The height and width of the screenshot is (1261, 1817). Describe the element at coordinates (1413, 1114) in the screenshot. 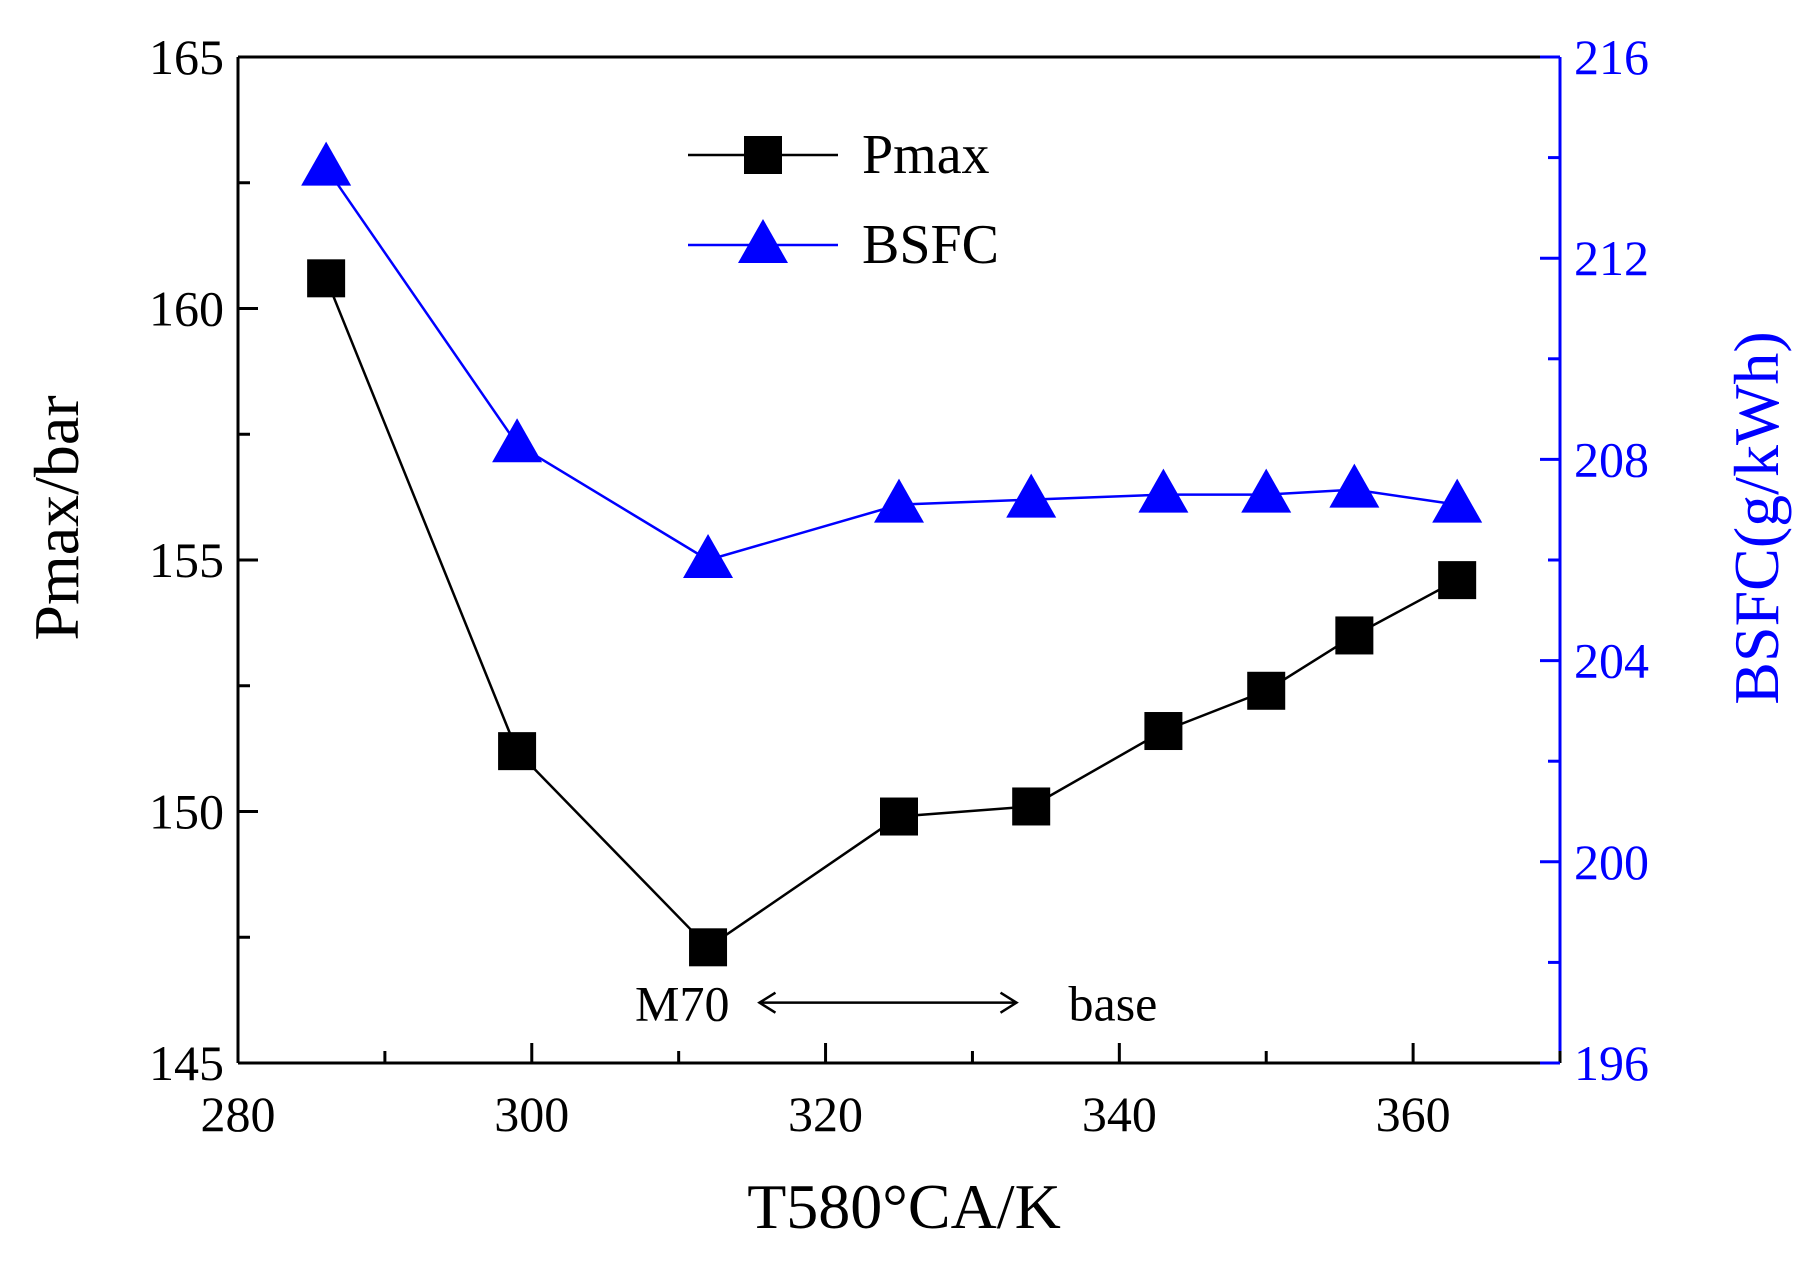

I see `x-tick-label: 360` at that location.